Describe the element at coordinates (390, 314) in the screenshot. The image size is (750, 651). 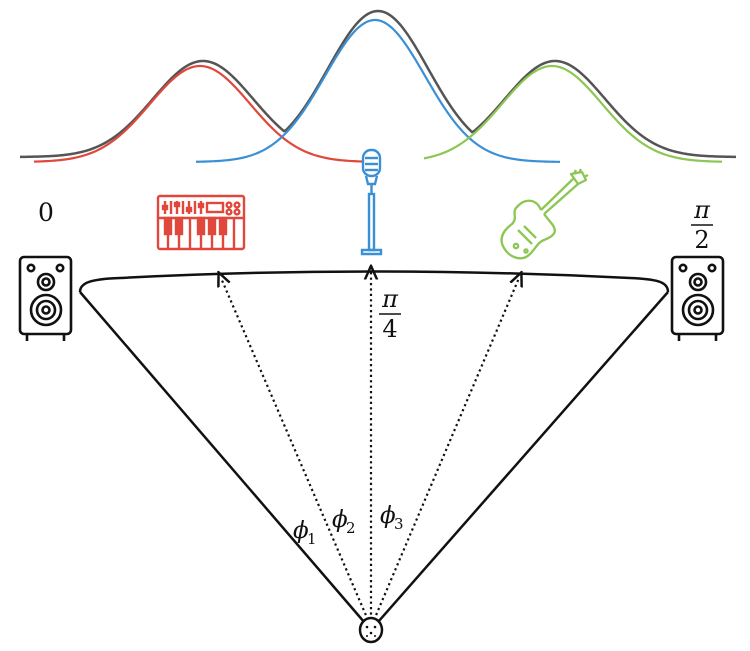
I see `center-angle-label: π 4` at that location.